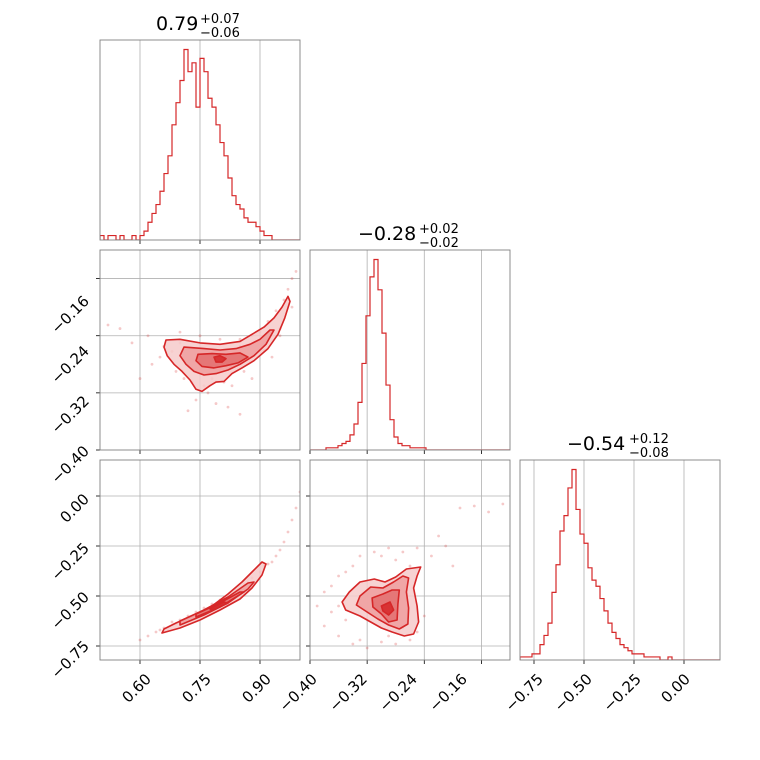  I want to click on x-ticks-col-0: 0.60 0.75 0.90, so click(196, 688).